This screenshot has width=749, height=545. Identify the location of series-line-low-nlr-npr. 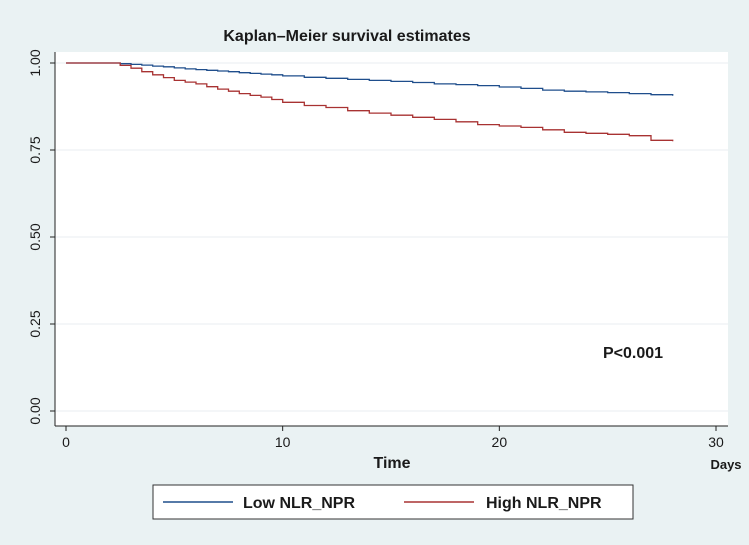
(370, 79).